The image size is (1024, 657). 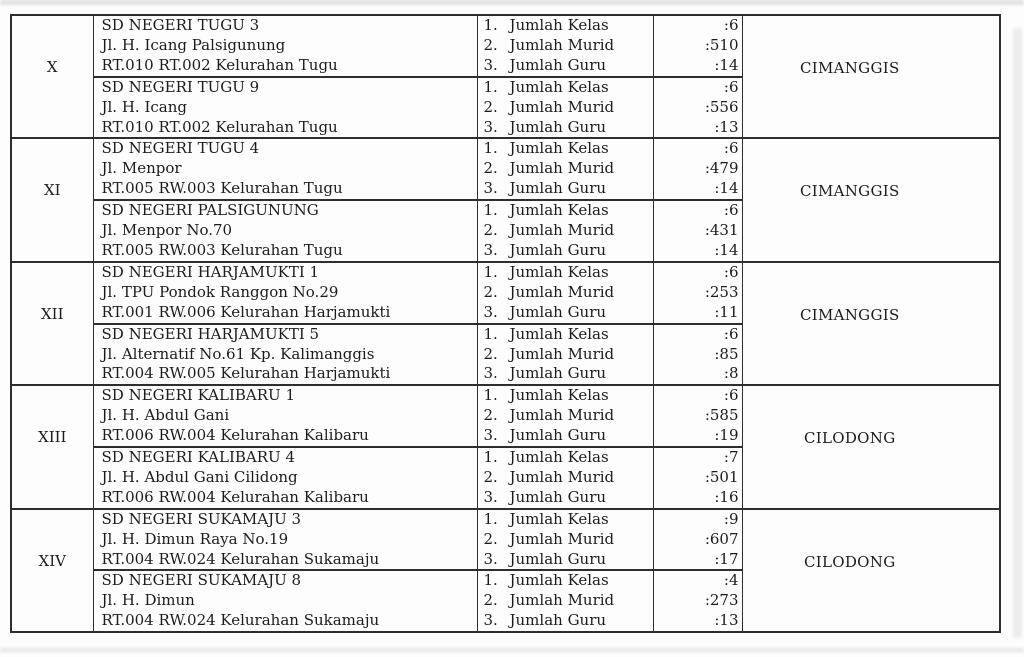 What do you see at coordinates (697, 477) in the screenshot?
I see `stat-value: :501` at bounding box center [697, 477].